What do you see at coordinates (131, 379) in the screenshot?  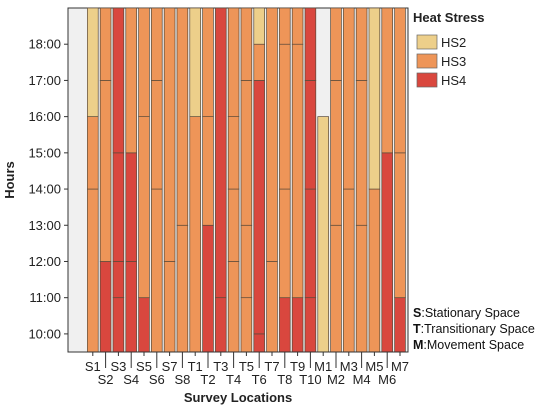 I see `x-tick-label-s4: S4` at bounding box center [131, 379].